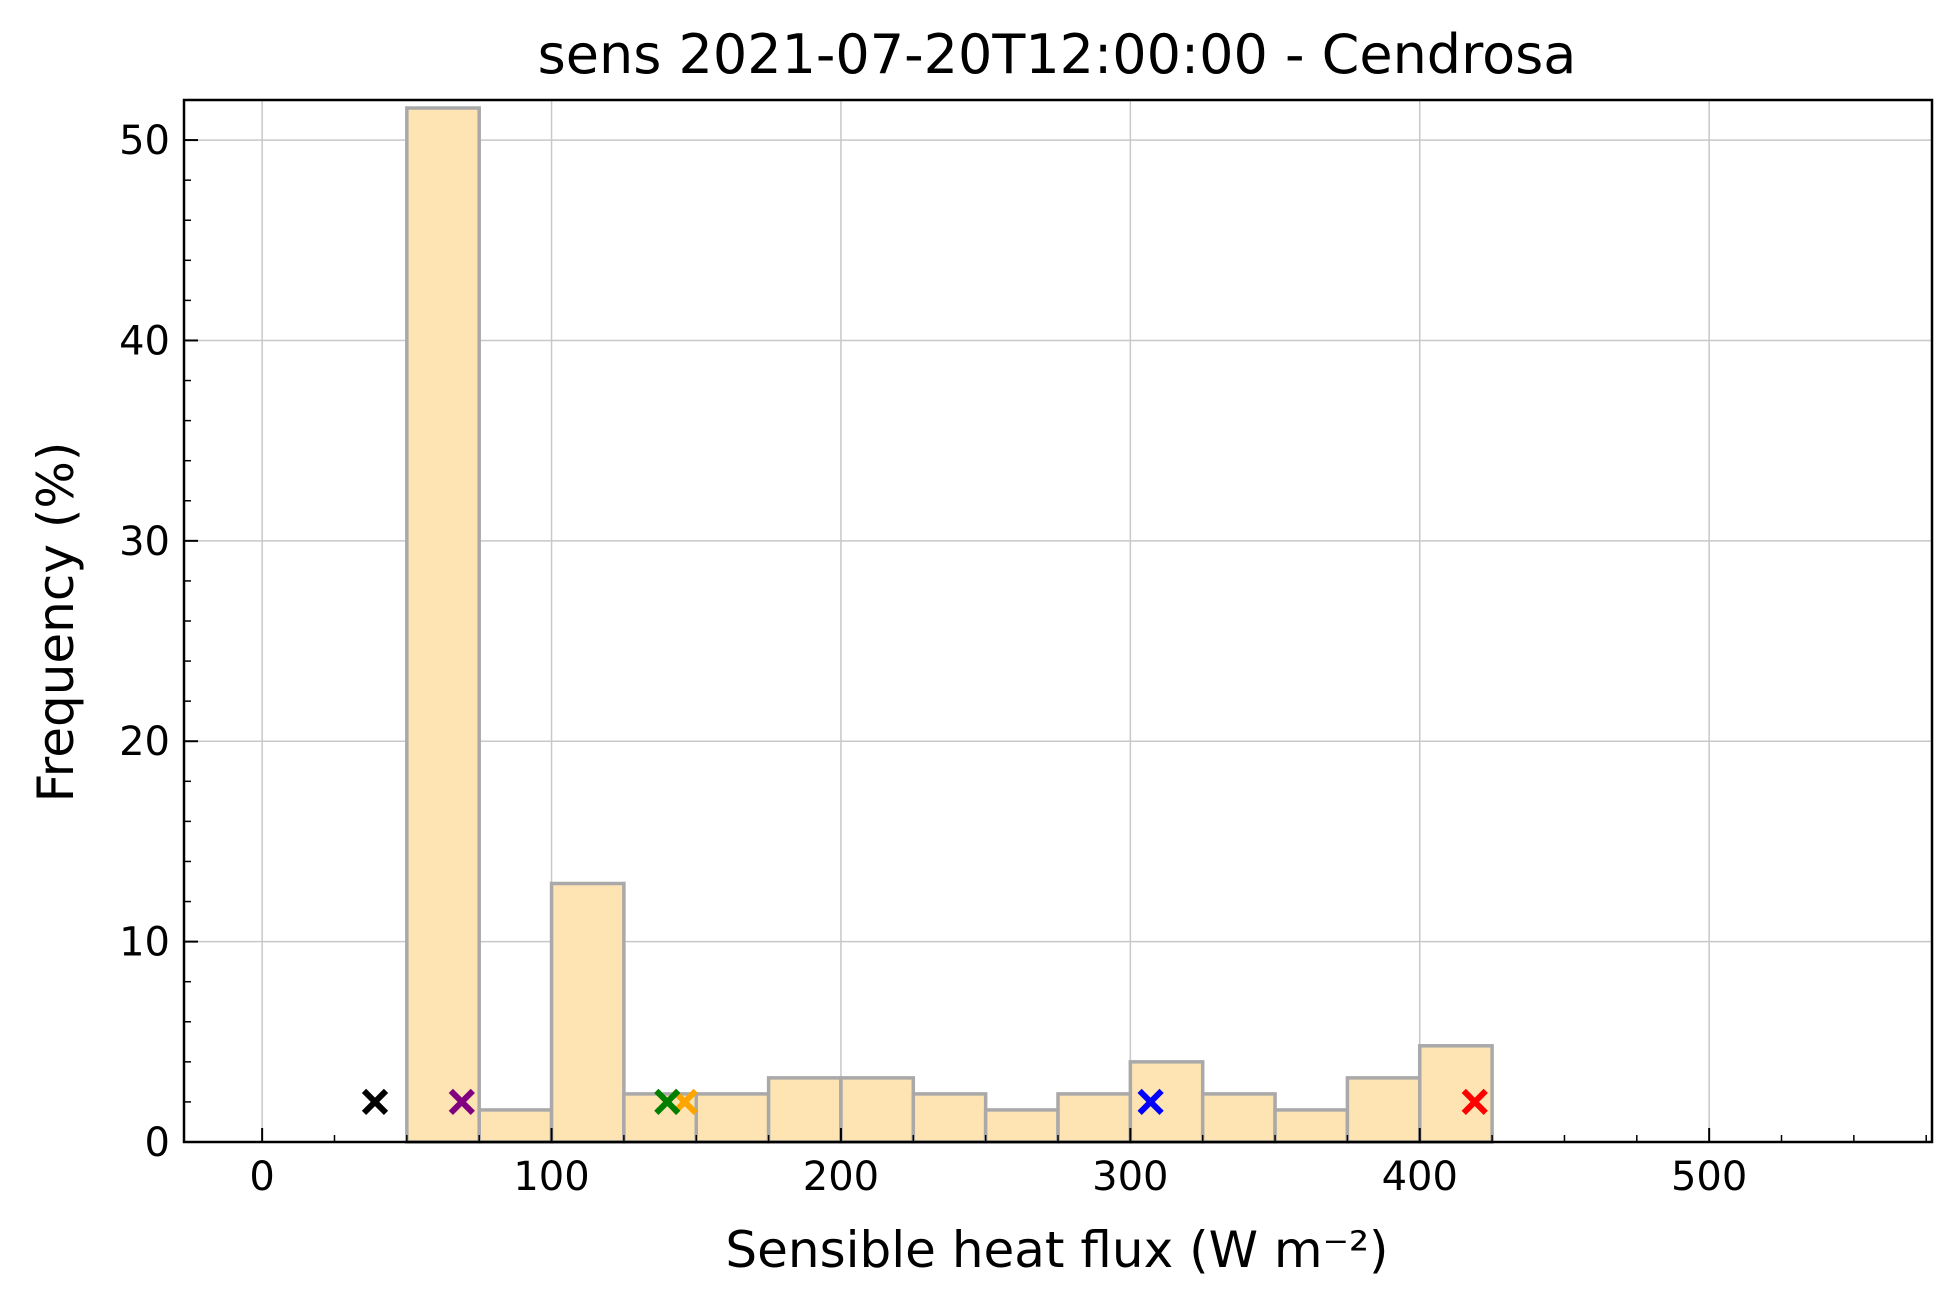 This screenshot has height=1308, width=1957. I want to click on y-axis-label: Frequency (%), so click(56, 622).